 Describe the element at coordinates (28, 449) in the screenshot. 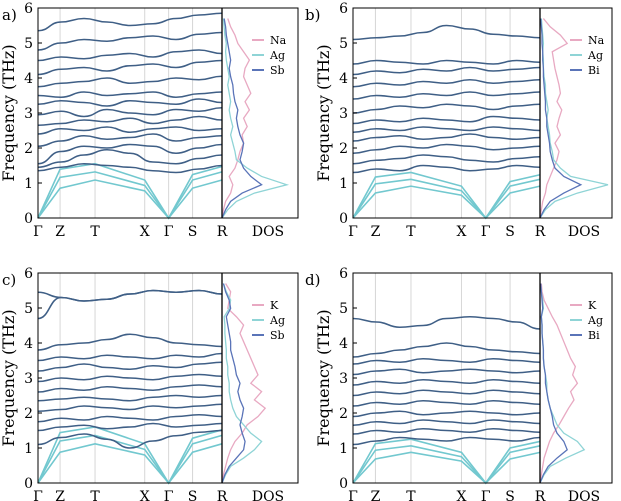

I see `y-tick-label: 1` at that location.